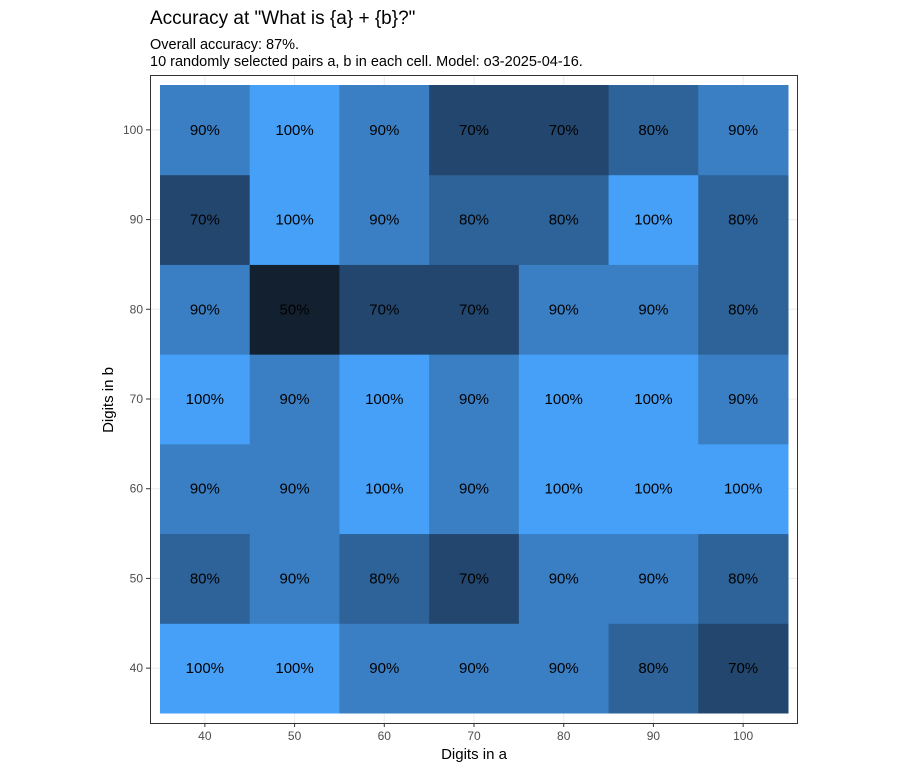 This screenshot has height=770, width=900. I want to click on y-tick-label: 40, so click(137, 668).